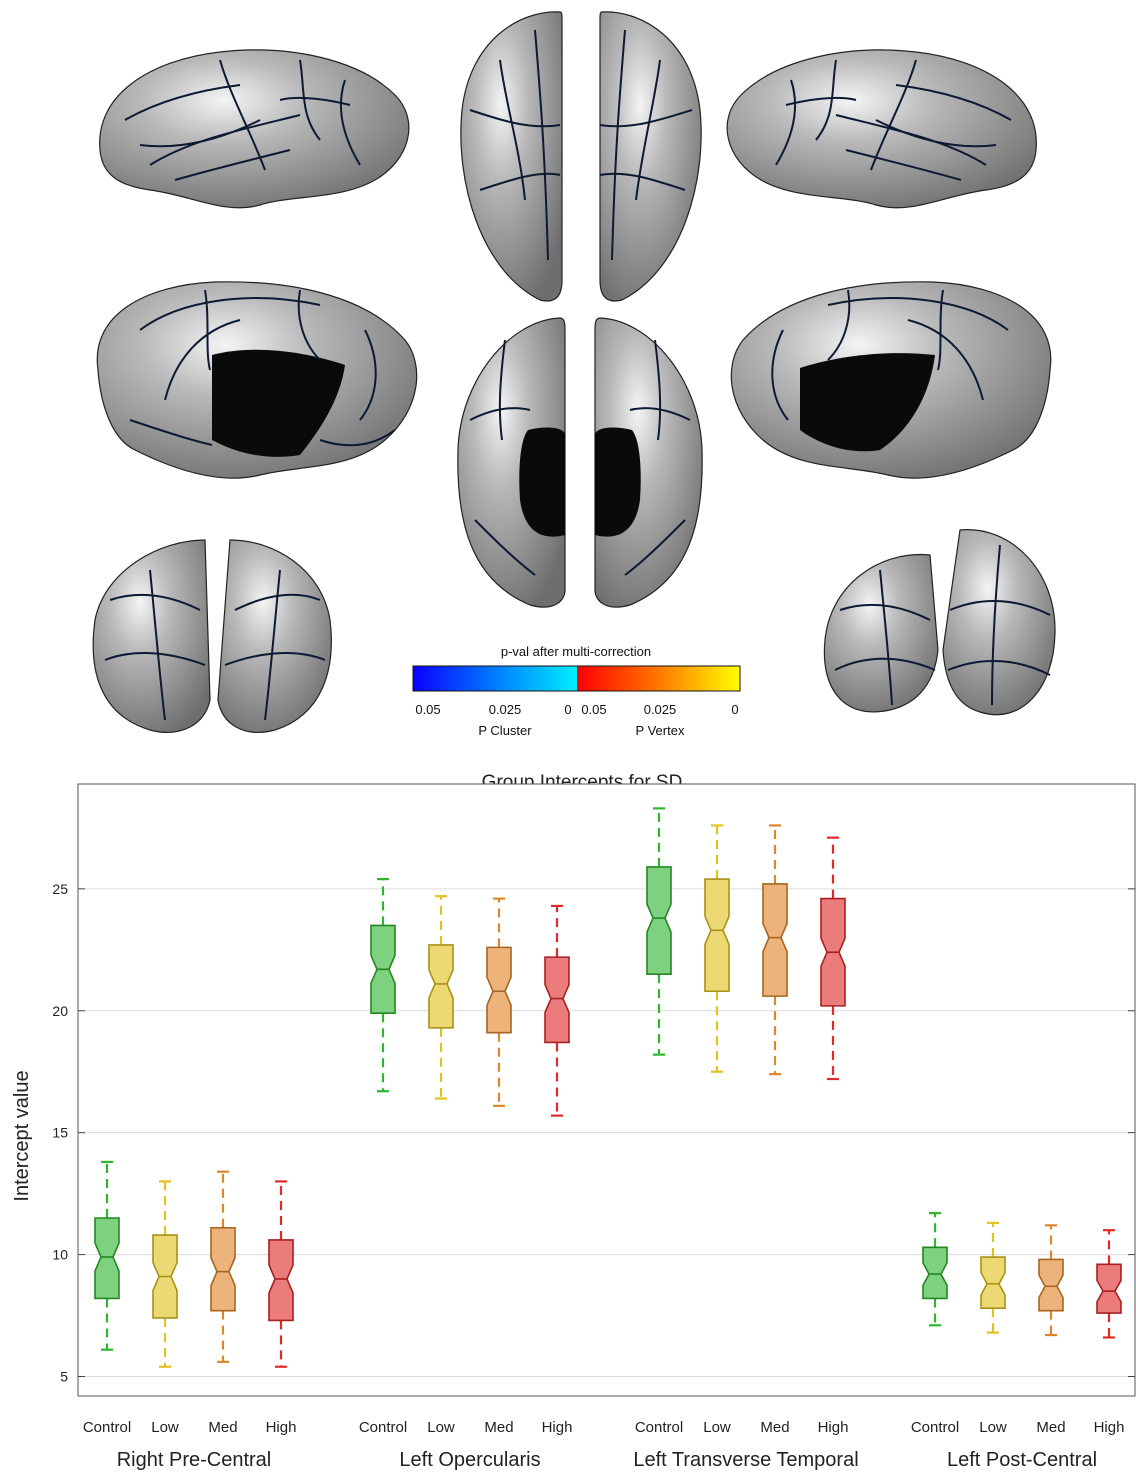 This screenshot has width=1136, height=1475. I want to click on colorbar-vertex-label: P Vertex, so click(660, 730).